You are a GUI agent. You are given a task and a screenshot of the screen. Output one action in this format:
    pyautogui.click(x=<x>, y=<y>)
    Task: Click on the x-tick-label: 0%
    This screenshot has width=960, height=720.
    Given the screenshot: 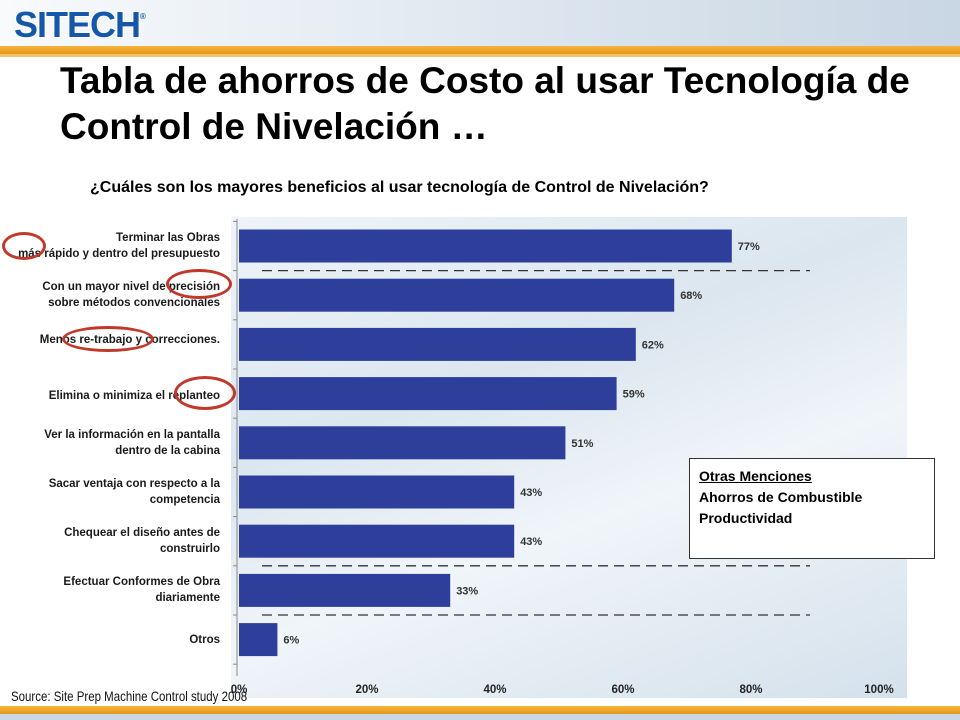 What is the action you would take?
    pyautogui.click(x=239, y=690)
    